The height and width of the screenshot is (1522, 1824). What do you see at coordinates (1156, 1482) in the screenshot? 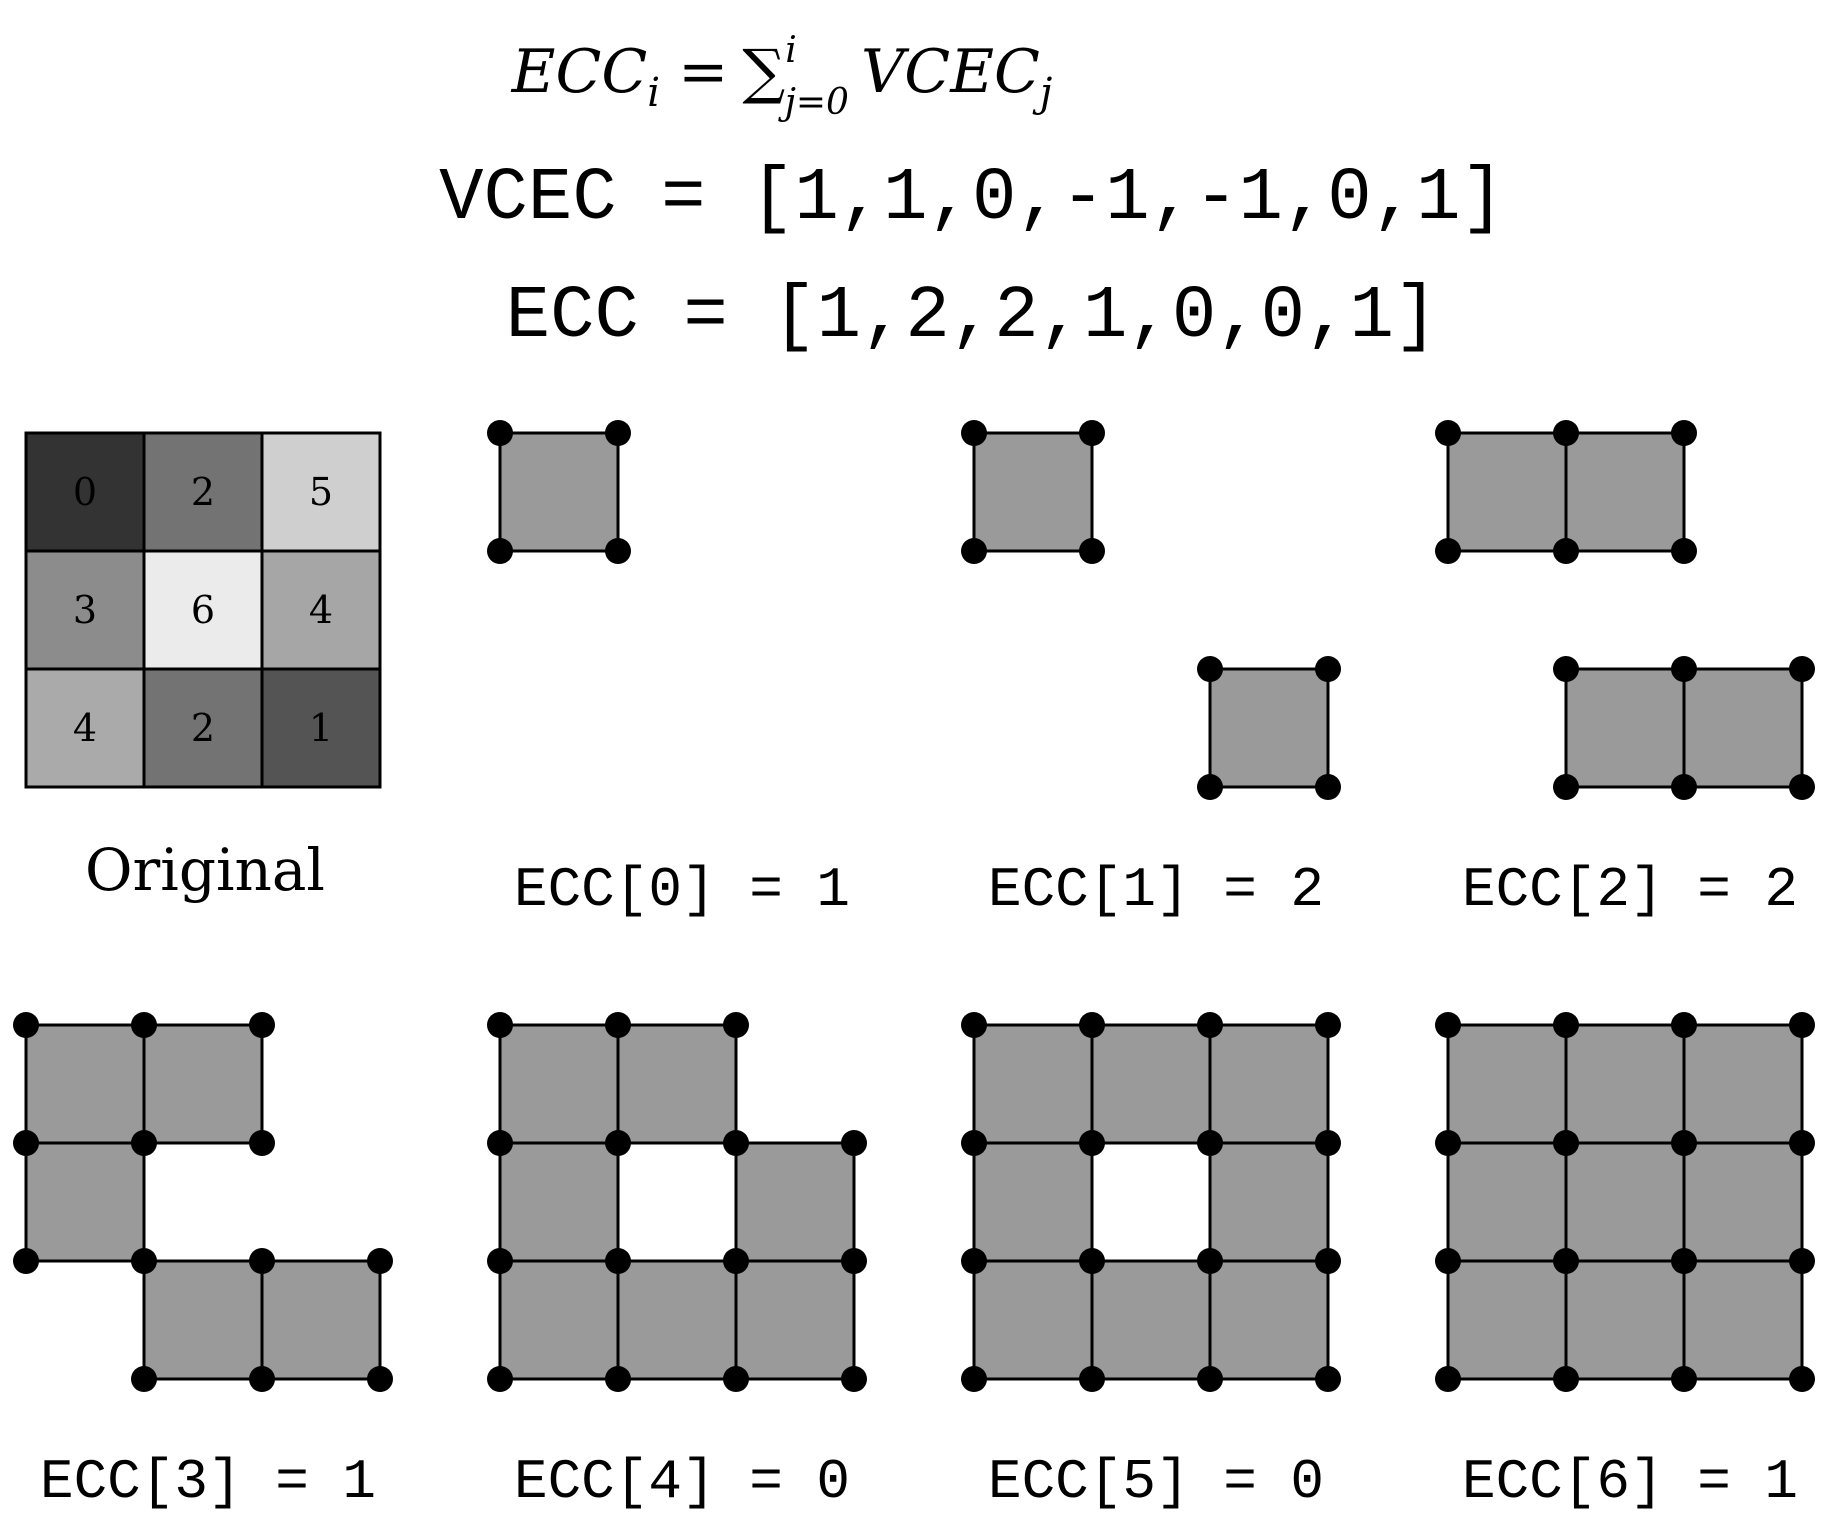
I see `ecc-panel-label: ECC[5] = 0` at bounding box center [1156, 1482].